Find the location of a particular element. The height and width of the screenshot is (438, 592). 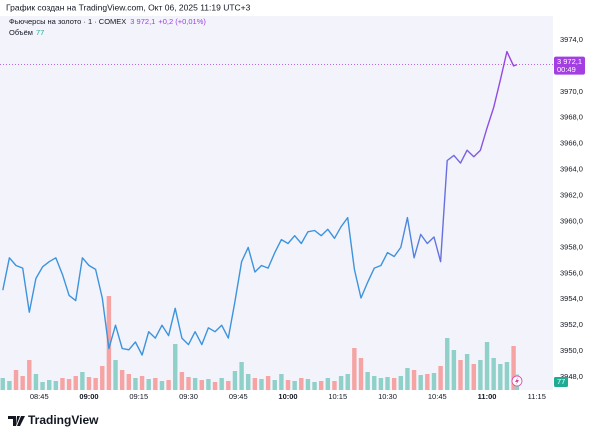

price-label-box is located at coordinates (569, 65).